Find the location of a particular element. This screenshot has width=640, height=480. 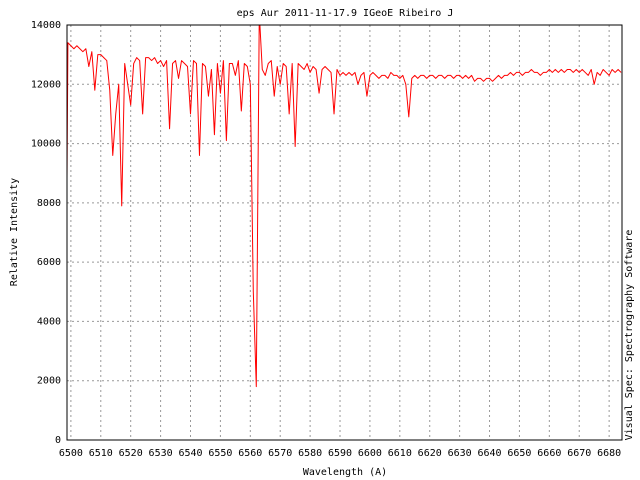

y-tick-label: 0 is located at coordinates (58, 440).